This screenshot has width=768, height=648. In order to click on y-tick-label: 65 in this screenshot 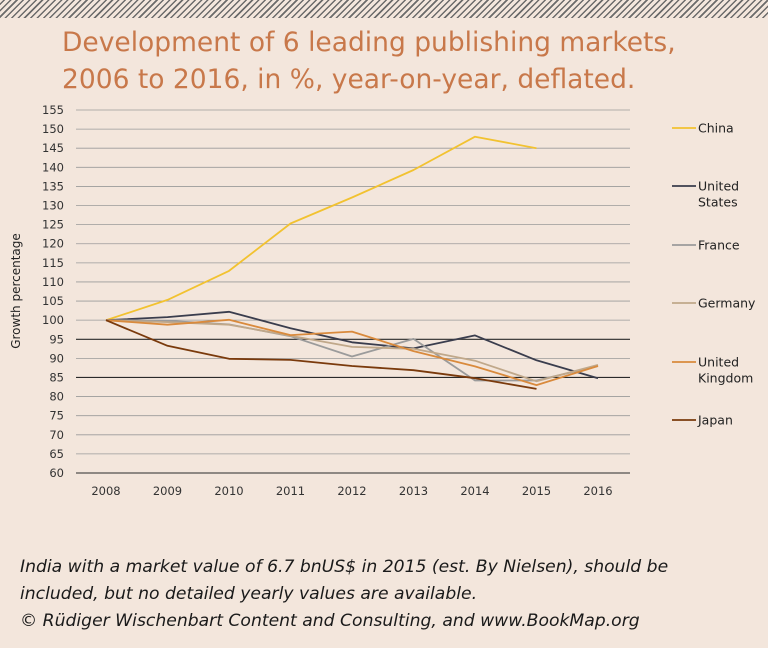, I will do `click(56, 454)`.